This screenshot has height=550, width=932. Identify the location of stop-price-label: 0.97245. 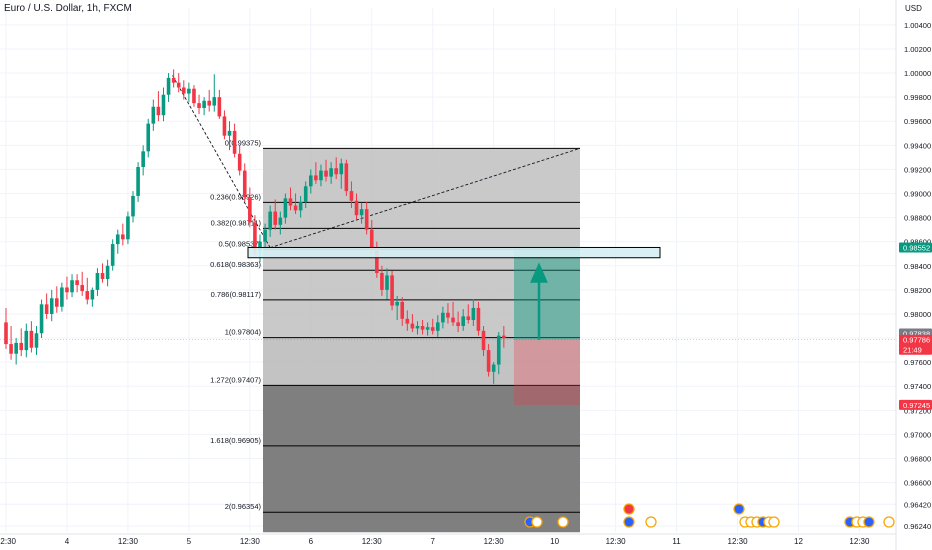
(916, 405).